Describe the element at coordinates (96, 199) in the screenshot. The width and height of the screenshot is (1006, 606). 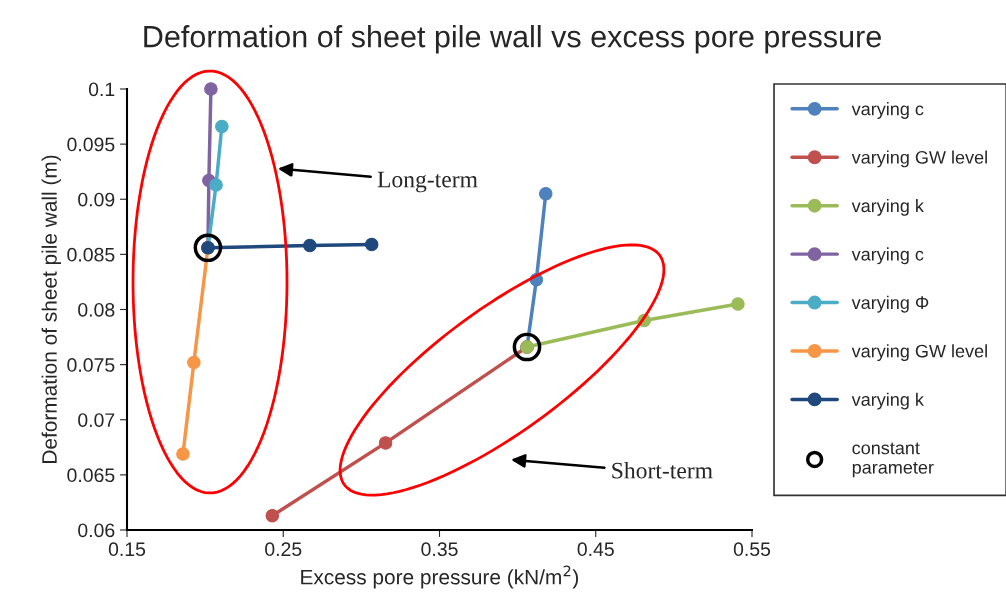
I see `y-tick-label: 0.09` at that location.